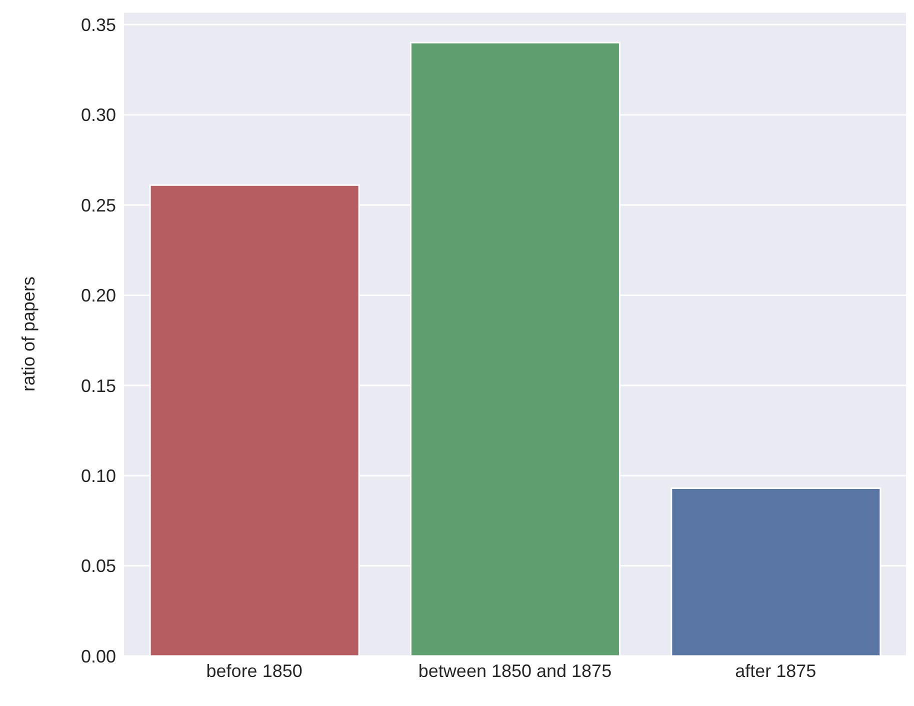 The image size is (914, 706). I want to click on y-tick-label: 0.05, so click(98, 566).